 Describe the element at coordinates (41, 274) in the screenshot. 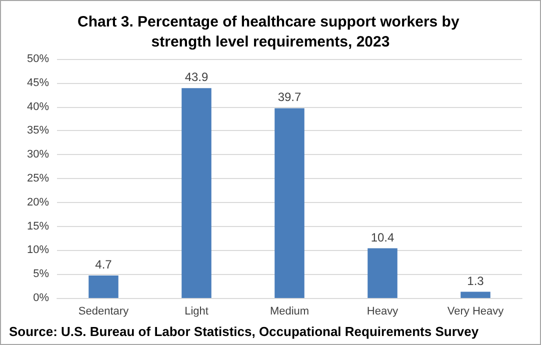

I see `y-tick-label: 5%` at that location.